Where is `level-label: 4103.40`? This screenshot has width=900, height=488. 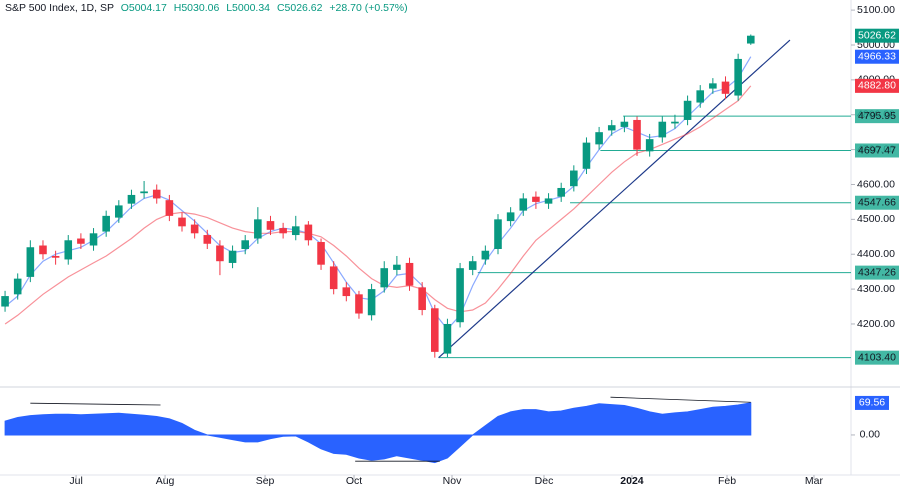 level-label: 4103.40 is located at coordinates (877, 357).